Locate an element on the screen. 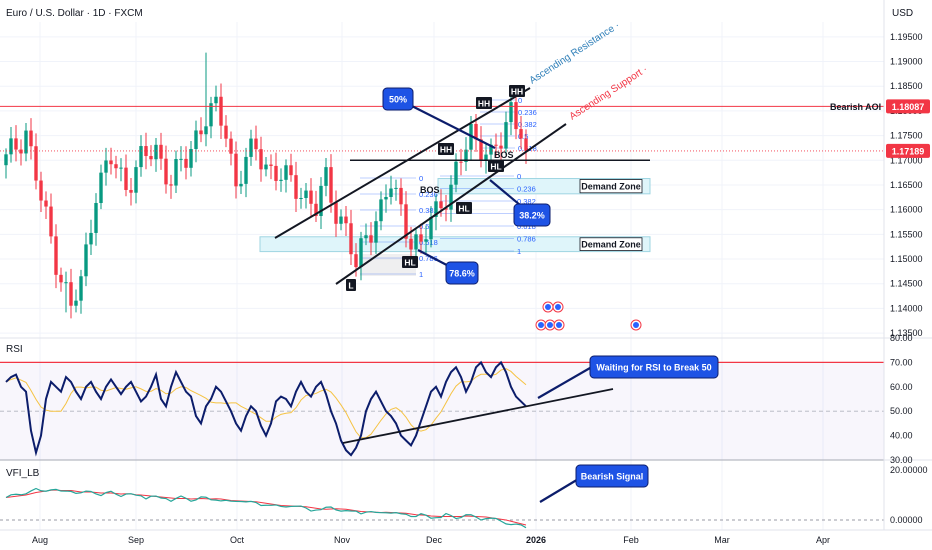 This screenshot has width=932, height=550. fib-retracement-c-label: 0.5 is located at coordinates (523, 136).